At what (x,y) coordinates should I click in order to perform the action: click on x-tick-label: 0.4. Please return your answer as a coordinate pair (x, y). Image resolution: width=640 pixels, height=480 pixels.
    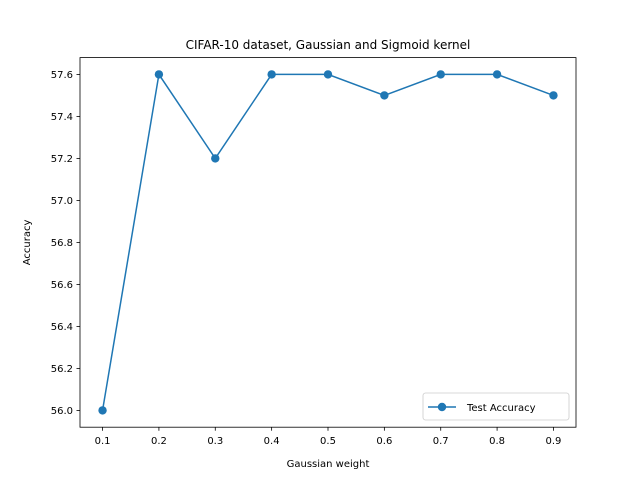
    Looking at the image, I should click on (272, 441).